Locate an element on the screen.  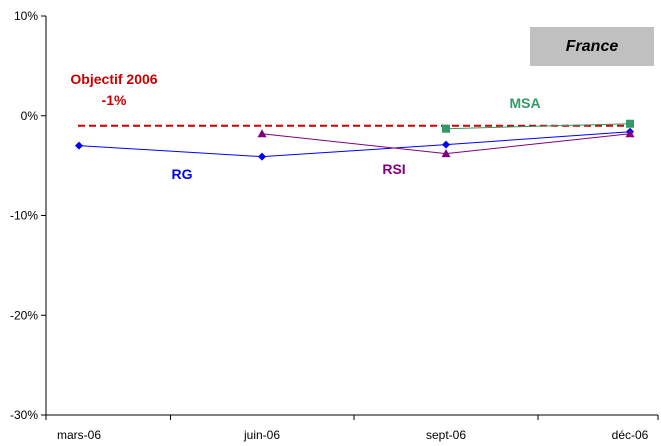
x-tick-label: déc-06 is located at coordinates (630, 435).